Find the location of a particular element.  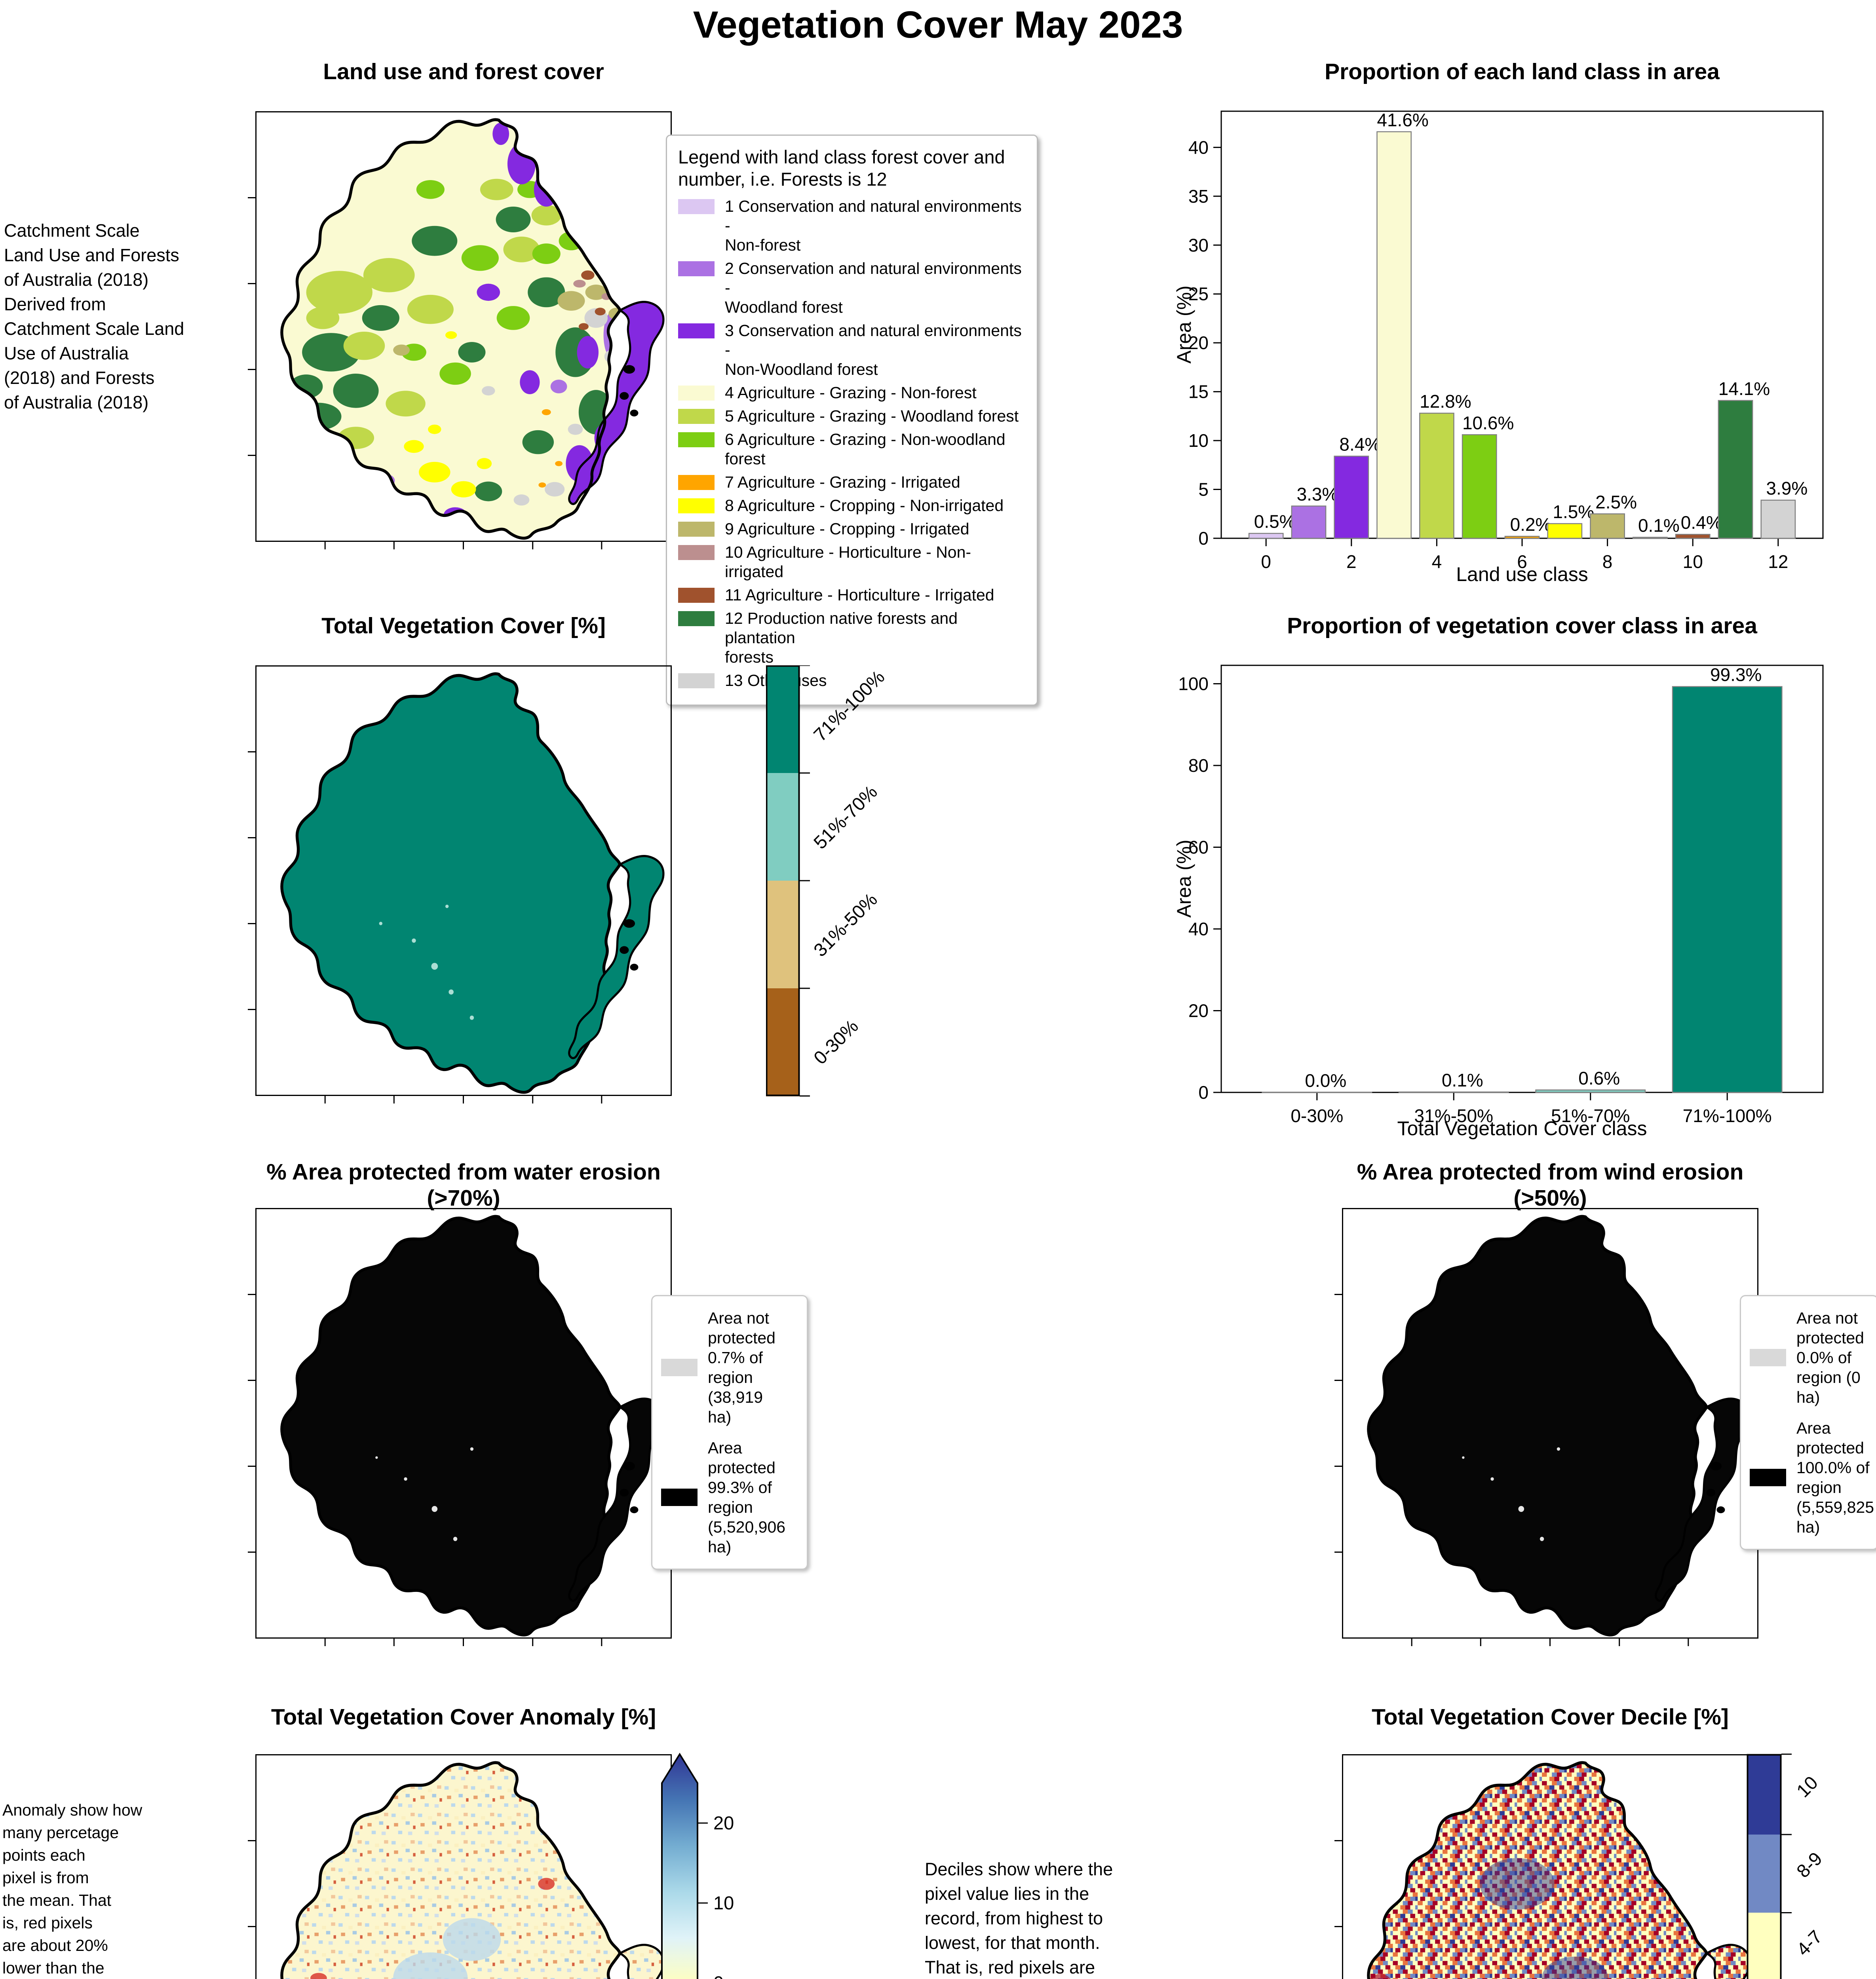

landuse-map is located at coordinates (460, 330).